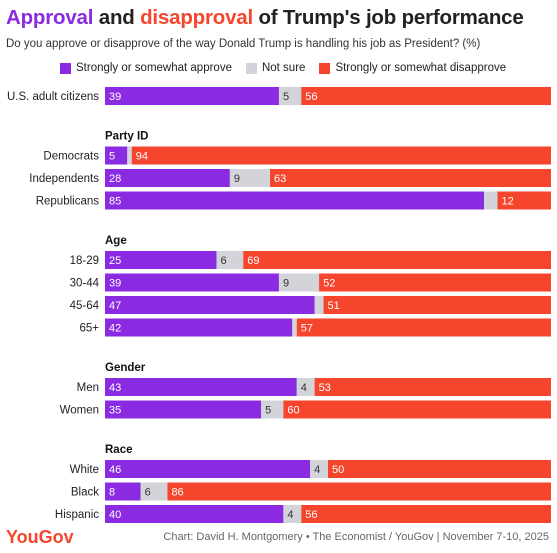  Describe the element at coordinates (421, 68) in the screenshot. I see `legend-label-disapprove: Strongly or somewhat disapprove` at that location.